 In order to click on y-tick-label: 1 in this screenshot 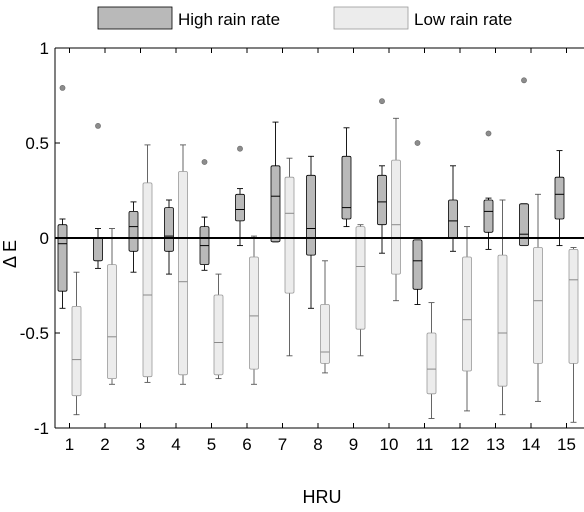, I will do `click(44, 48)`.